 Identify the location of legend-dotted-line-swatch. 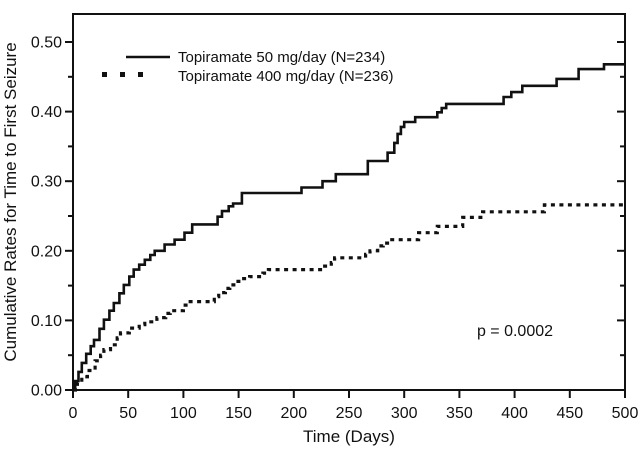
(122, 74).